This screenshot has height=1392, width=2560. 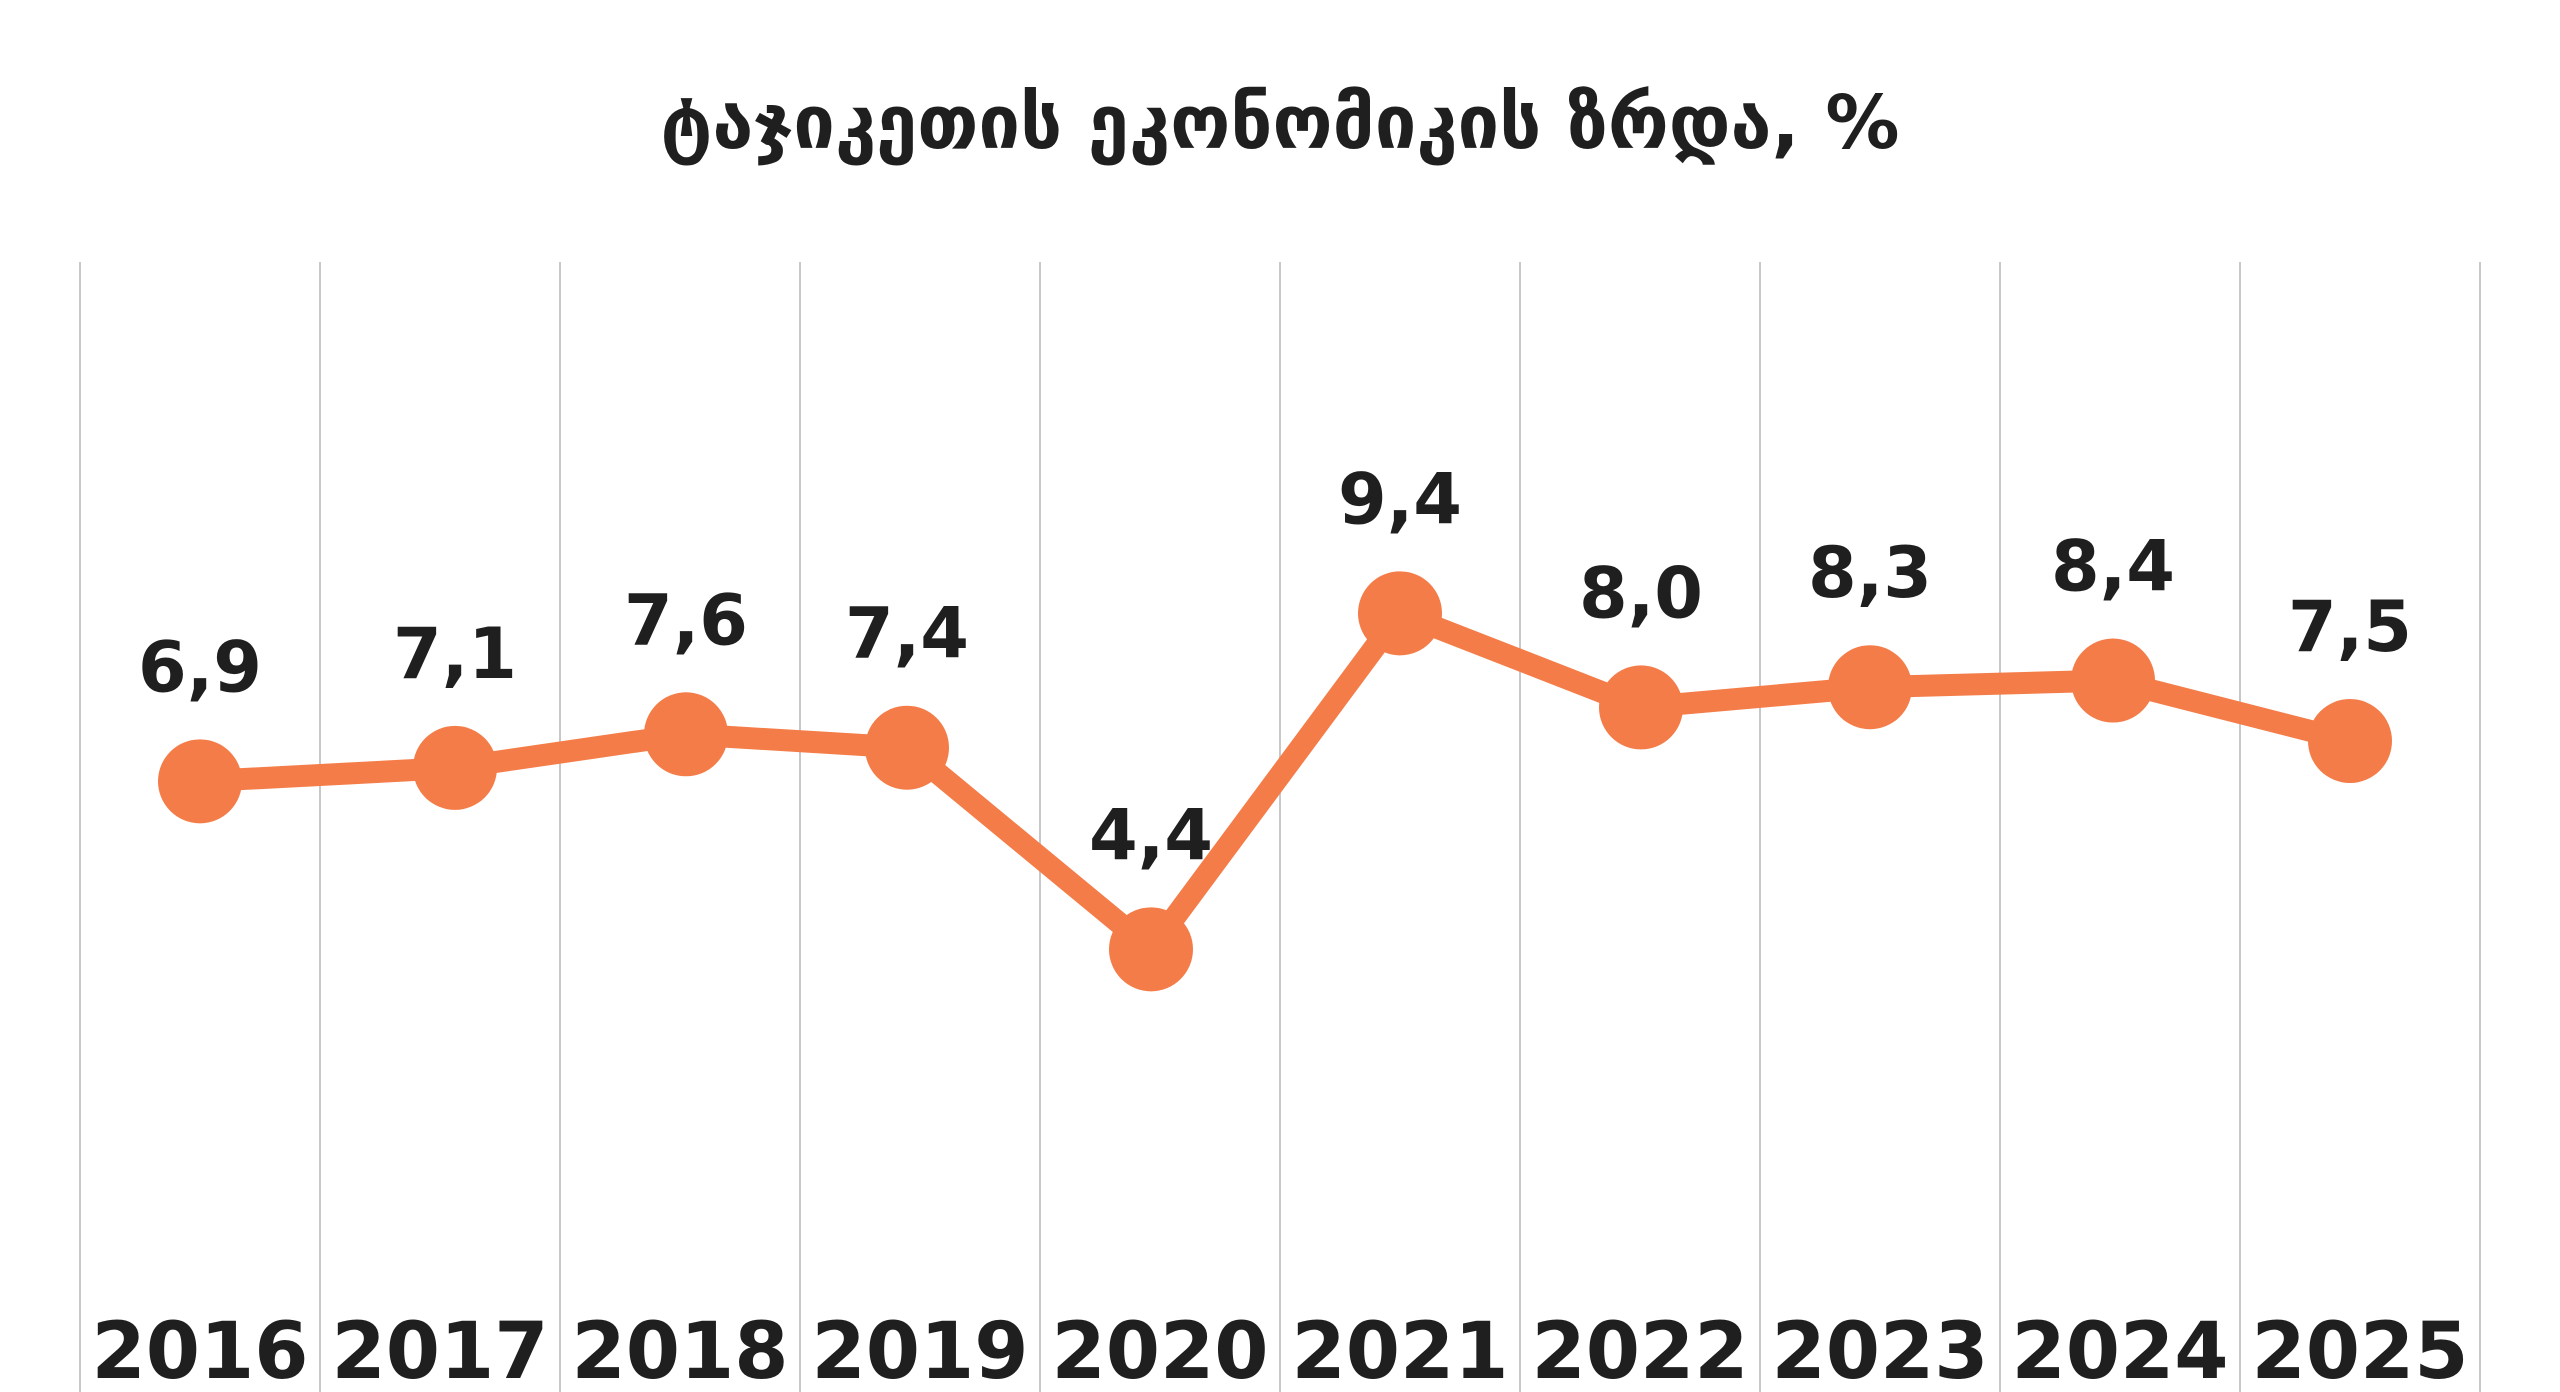 What do you see at coordinates (1159, 1349) in the screenshot?
I see `x-tick-label-2020: 2020` at bounding box center [1159, 1349].